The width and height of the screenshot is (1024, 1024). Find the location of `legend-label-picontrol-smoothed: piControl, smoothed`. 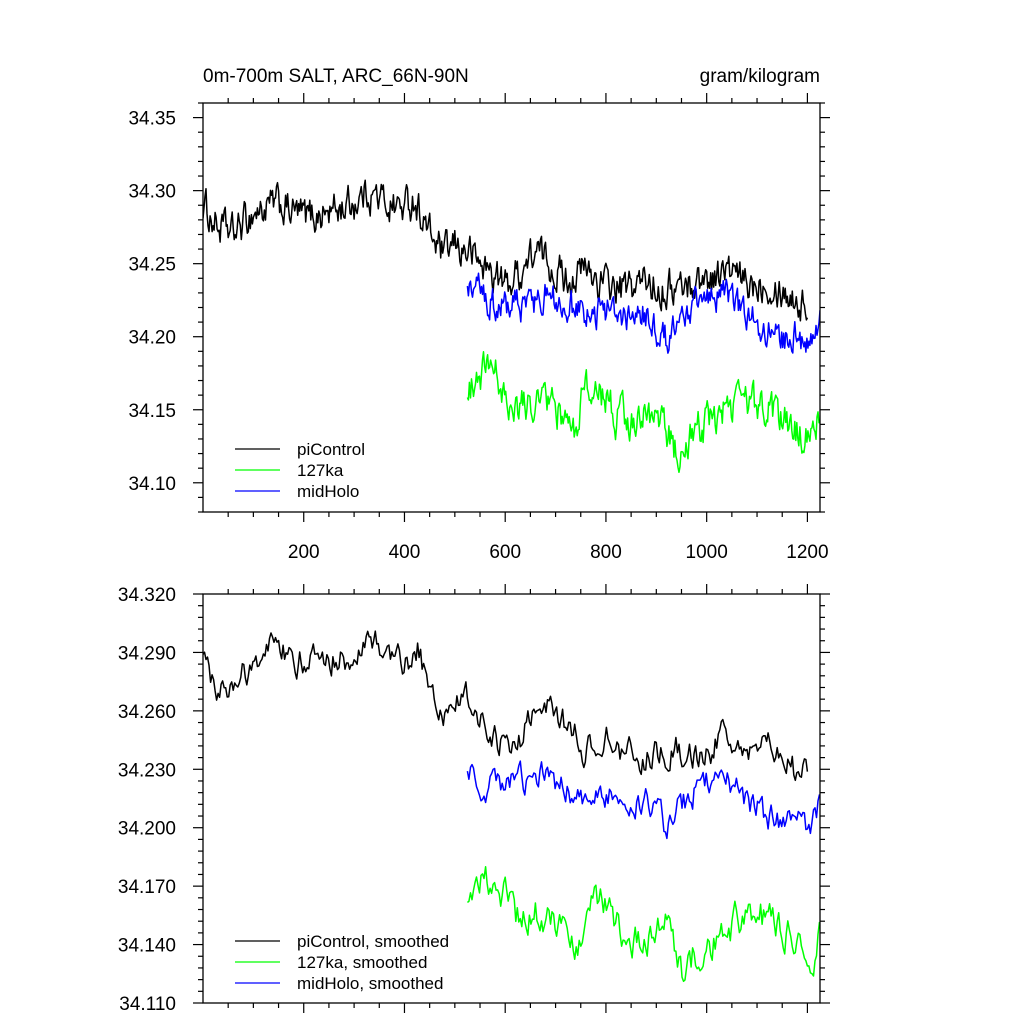

legend-label-picontrol-smoothed: piControl, smoothed is located at coordinates (373, 941).